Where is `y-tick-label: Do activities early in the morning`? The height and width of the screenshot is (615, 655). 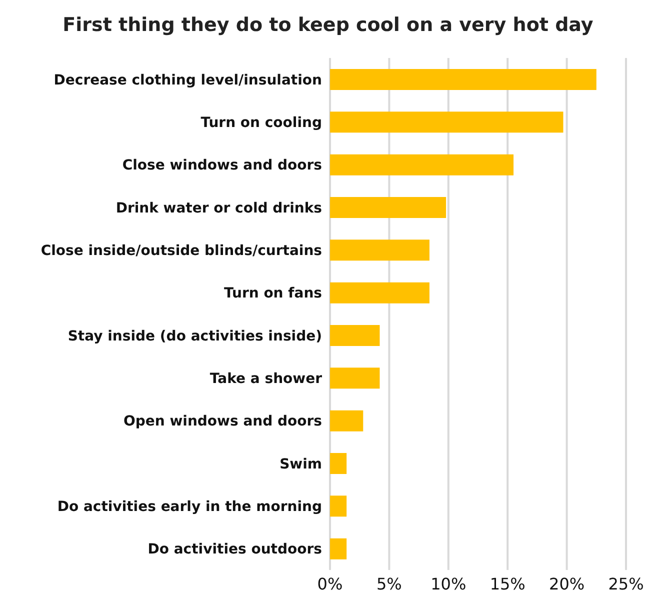
y-tick-label: Do activities early in the morning is located at coordinates (189, 506).